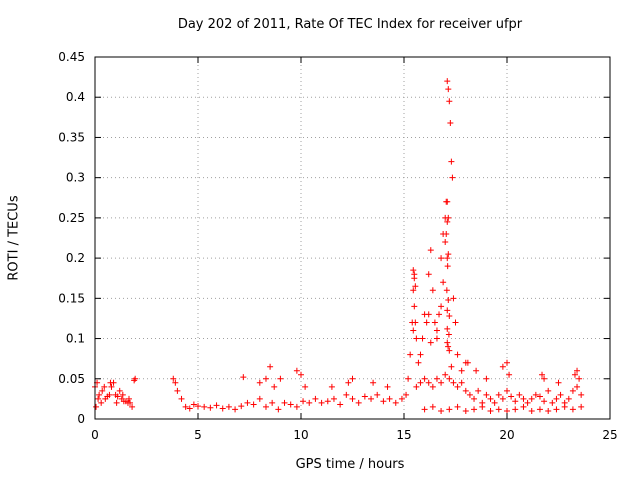 This screenshot has width=640, height=480. Describe the element at coordinates (71, 298) in the screenshot. I see `y-tick-label: 0.15` at that location.